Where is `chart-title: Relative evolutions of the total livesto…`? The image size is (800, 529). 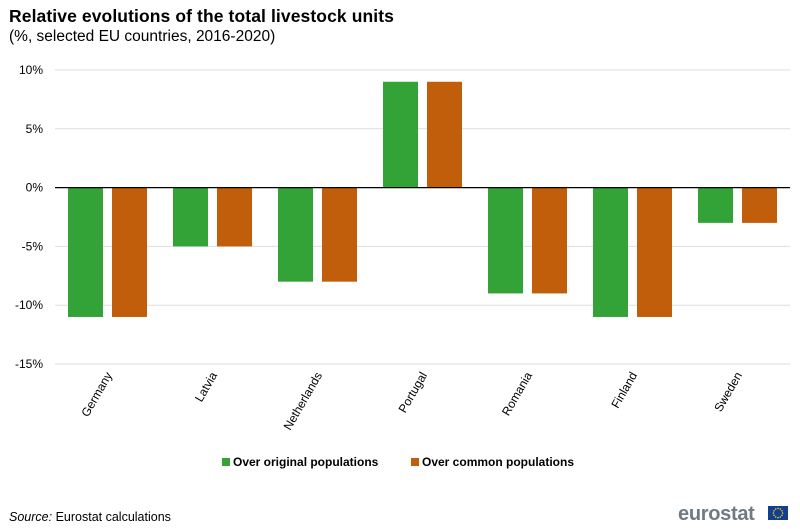
chart-title: Relative evolutions of the total livesto… is located at coordinates (202, 16).